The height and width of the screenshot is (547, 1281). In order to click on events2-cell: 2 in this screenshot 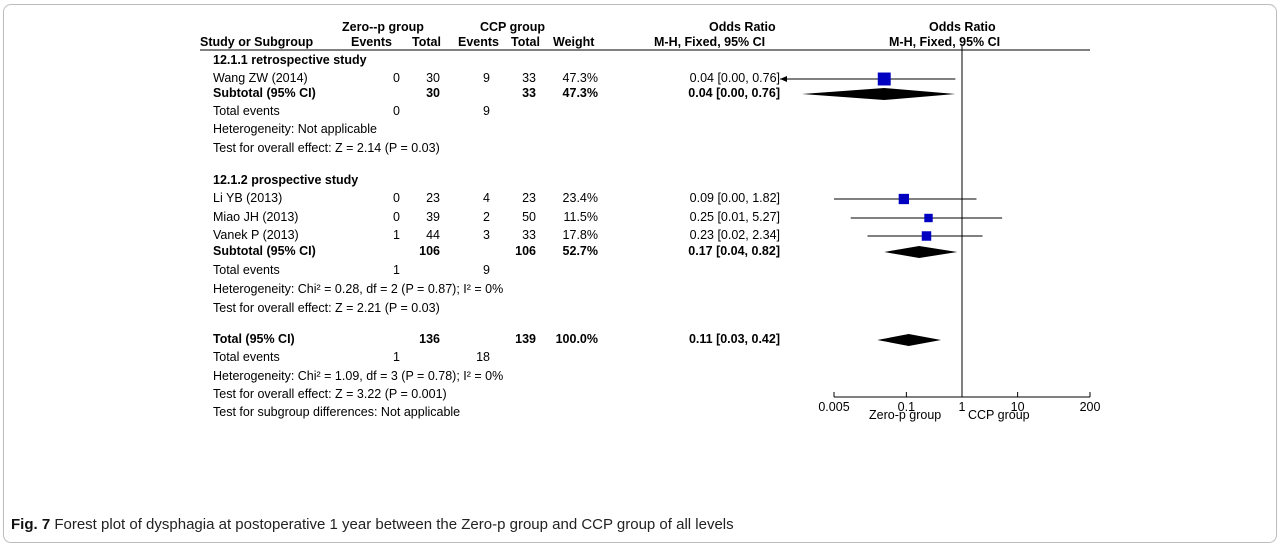, I will do `click(486, 217)`.